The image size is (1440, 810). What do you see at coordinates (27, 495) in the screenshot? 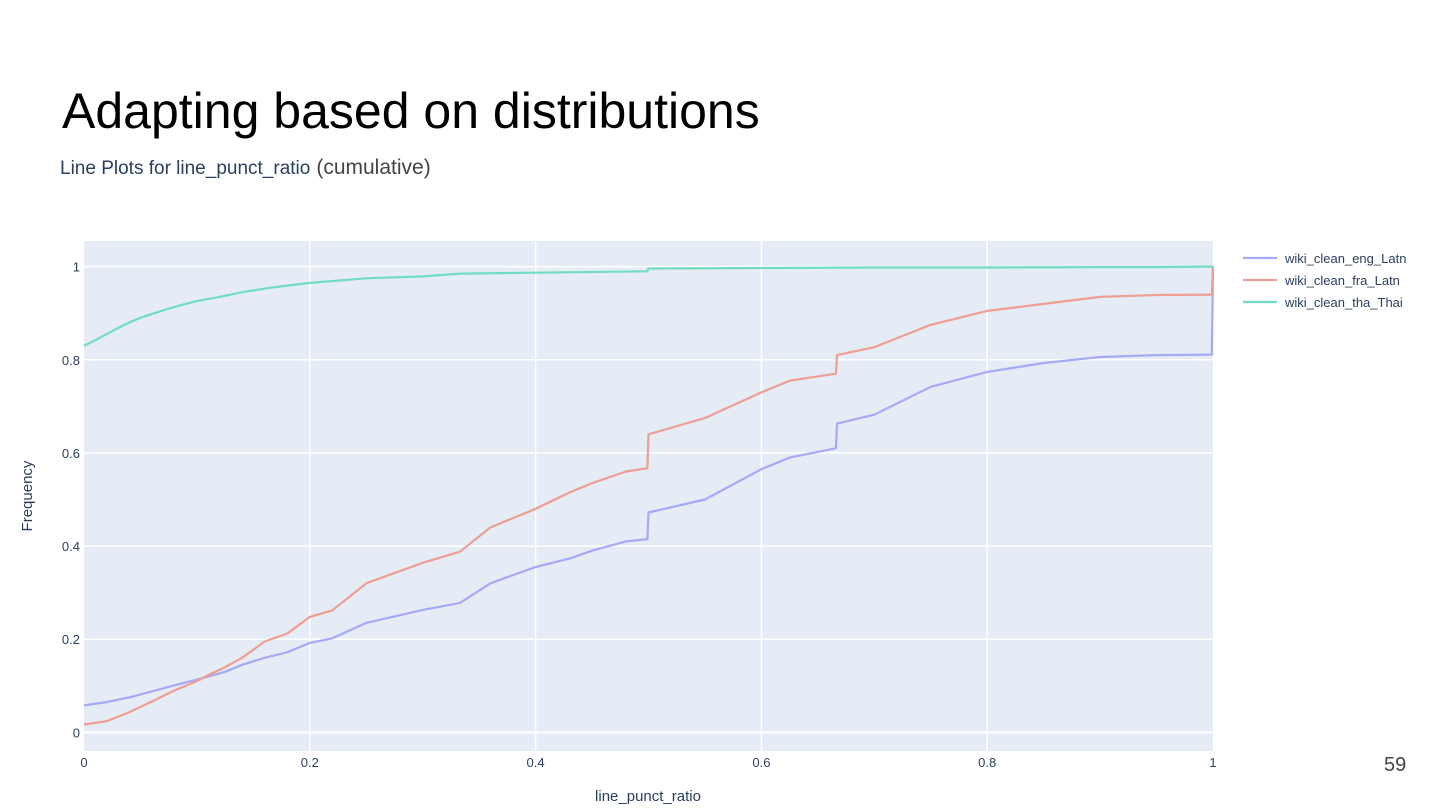
I see `y-axis-label: Frequency` at bounding box center [27, 495].